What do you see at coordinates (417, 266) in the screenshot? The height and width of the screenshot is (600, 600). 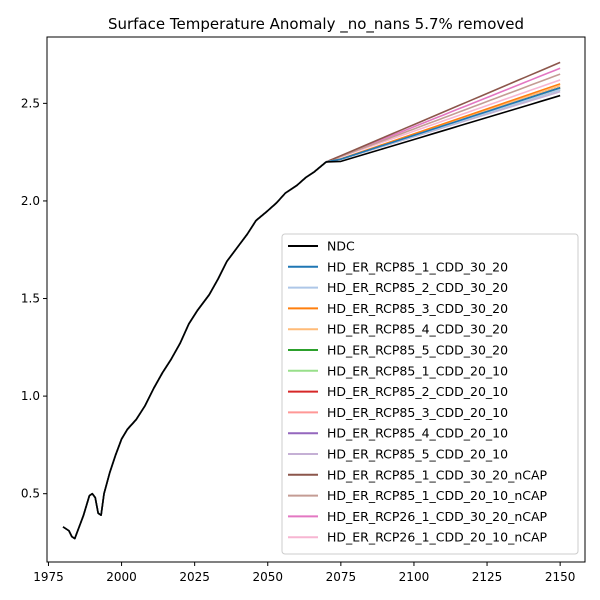 I see `legend-label-1: HD_ER_RCP85_1_CDD_30_20` at bounding box center [417, 266].